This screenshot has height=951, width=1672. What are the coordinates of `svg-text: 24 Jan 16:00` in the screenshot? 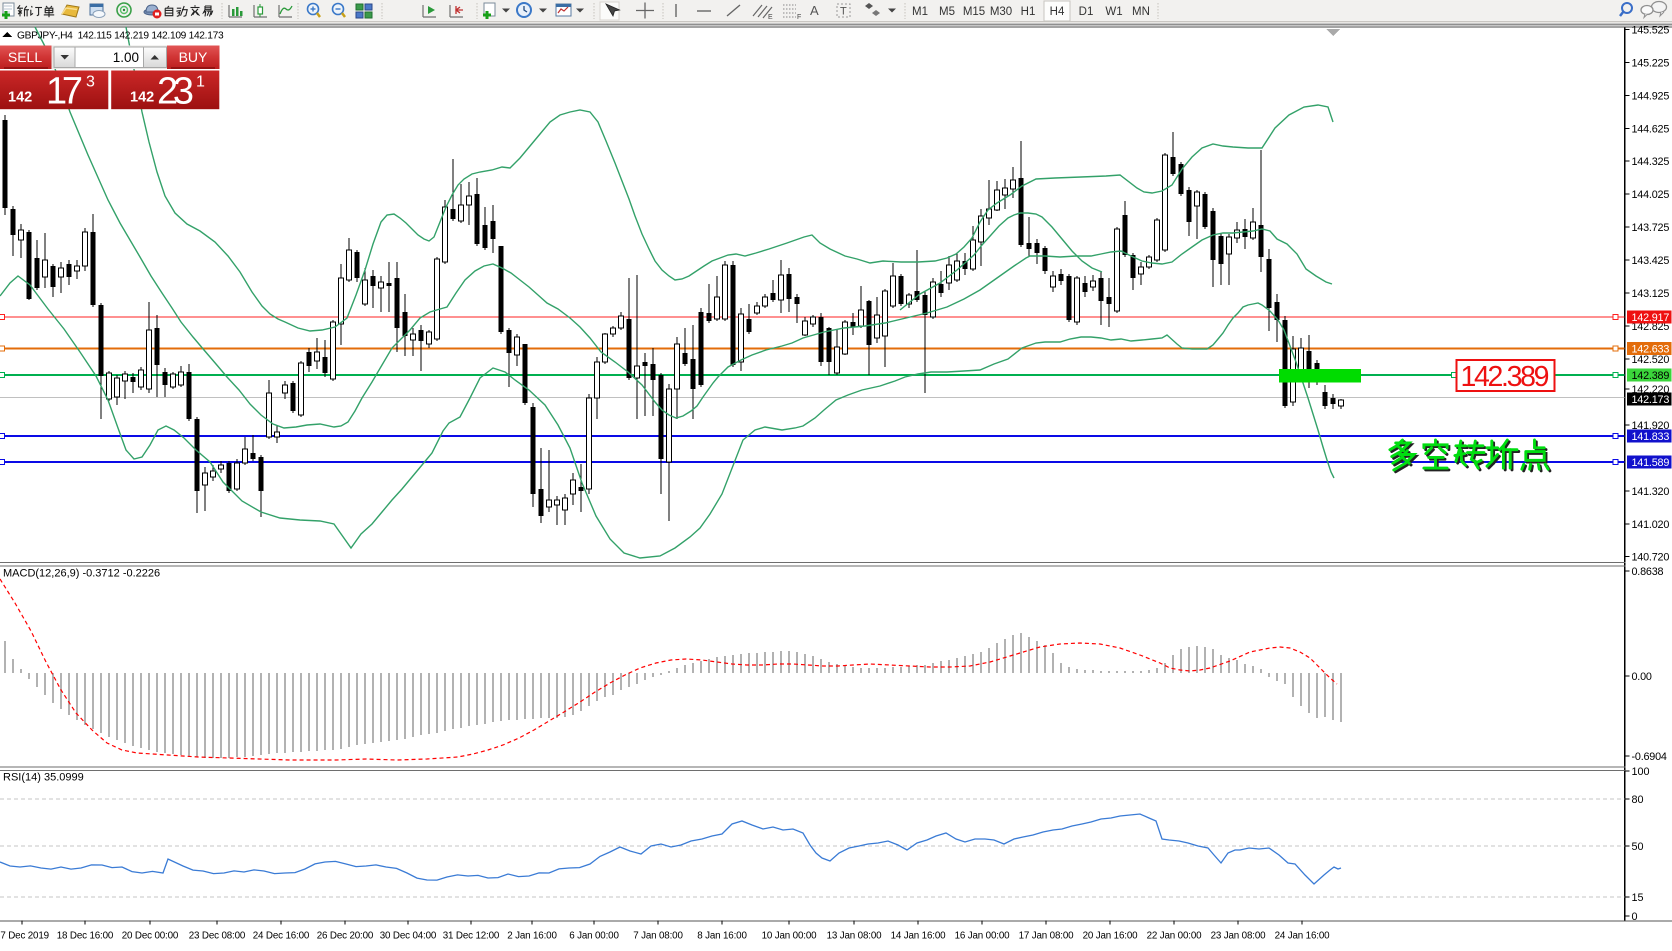 It's located at (1303, 936).